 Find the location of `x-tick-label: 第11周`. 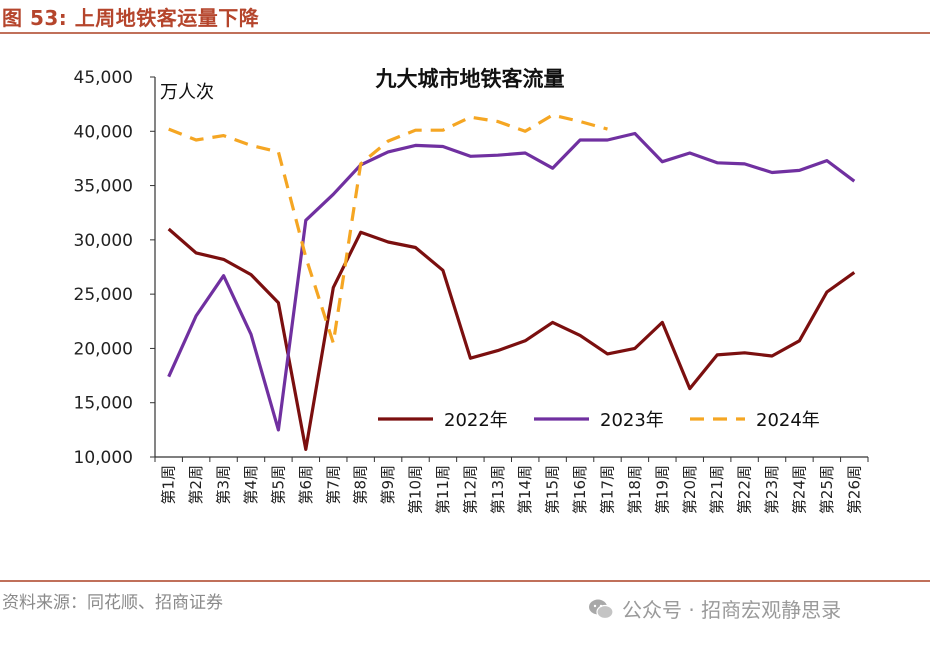

x-tick-label: 第11周 is located at coordinates (443, 489).